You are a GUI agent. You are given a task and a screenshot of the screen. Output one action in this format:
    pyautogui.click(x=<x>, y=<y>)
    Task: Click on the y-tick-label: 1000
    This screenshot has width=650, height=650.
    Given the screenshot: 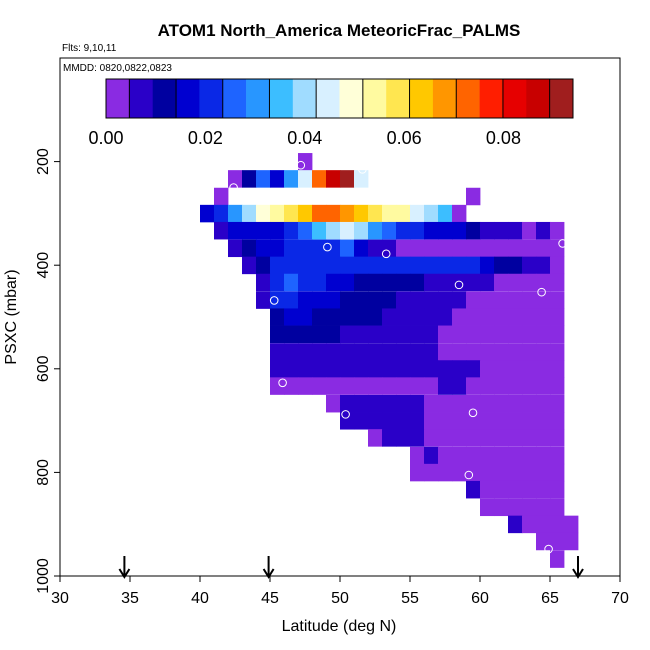 What is the action you would take?
    pyautogui.click(x=43, y=576)
    